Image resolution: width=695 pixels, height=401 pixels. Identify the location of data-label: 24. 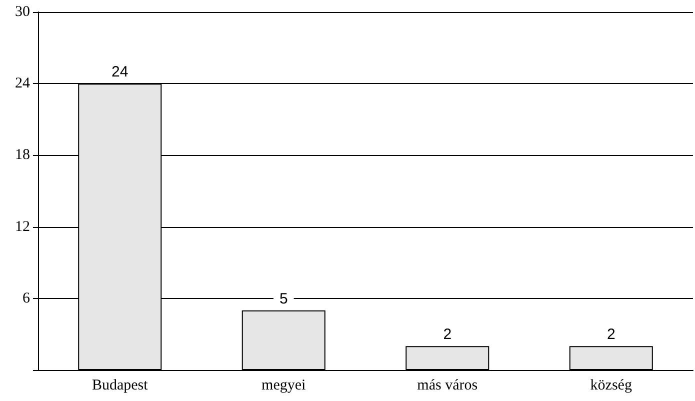
(120, 72).